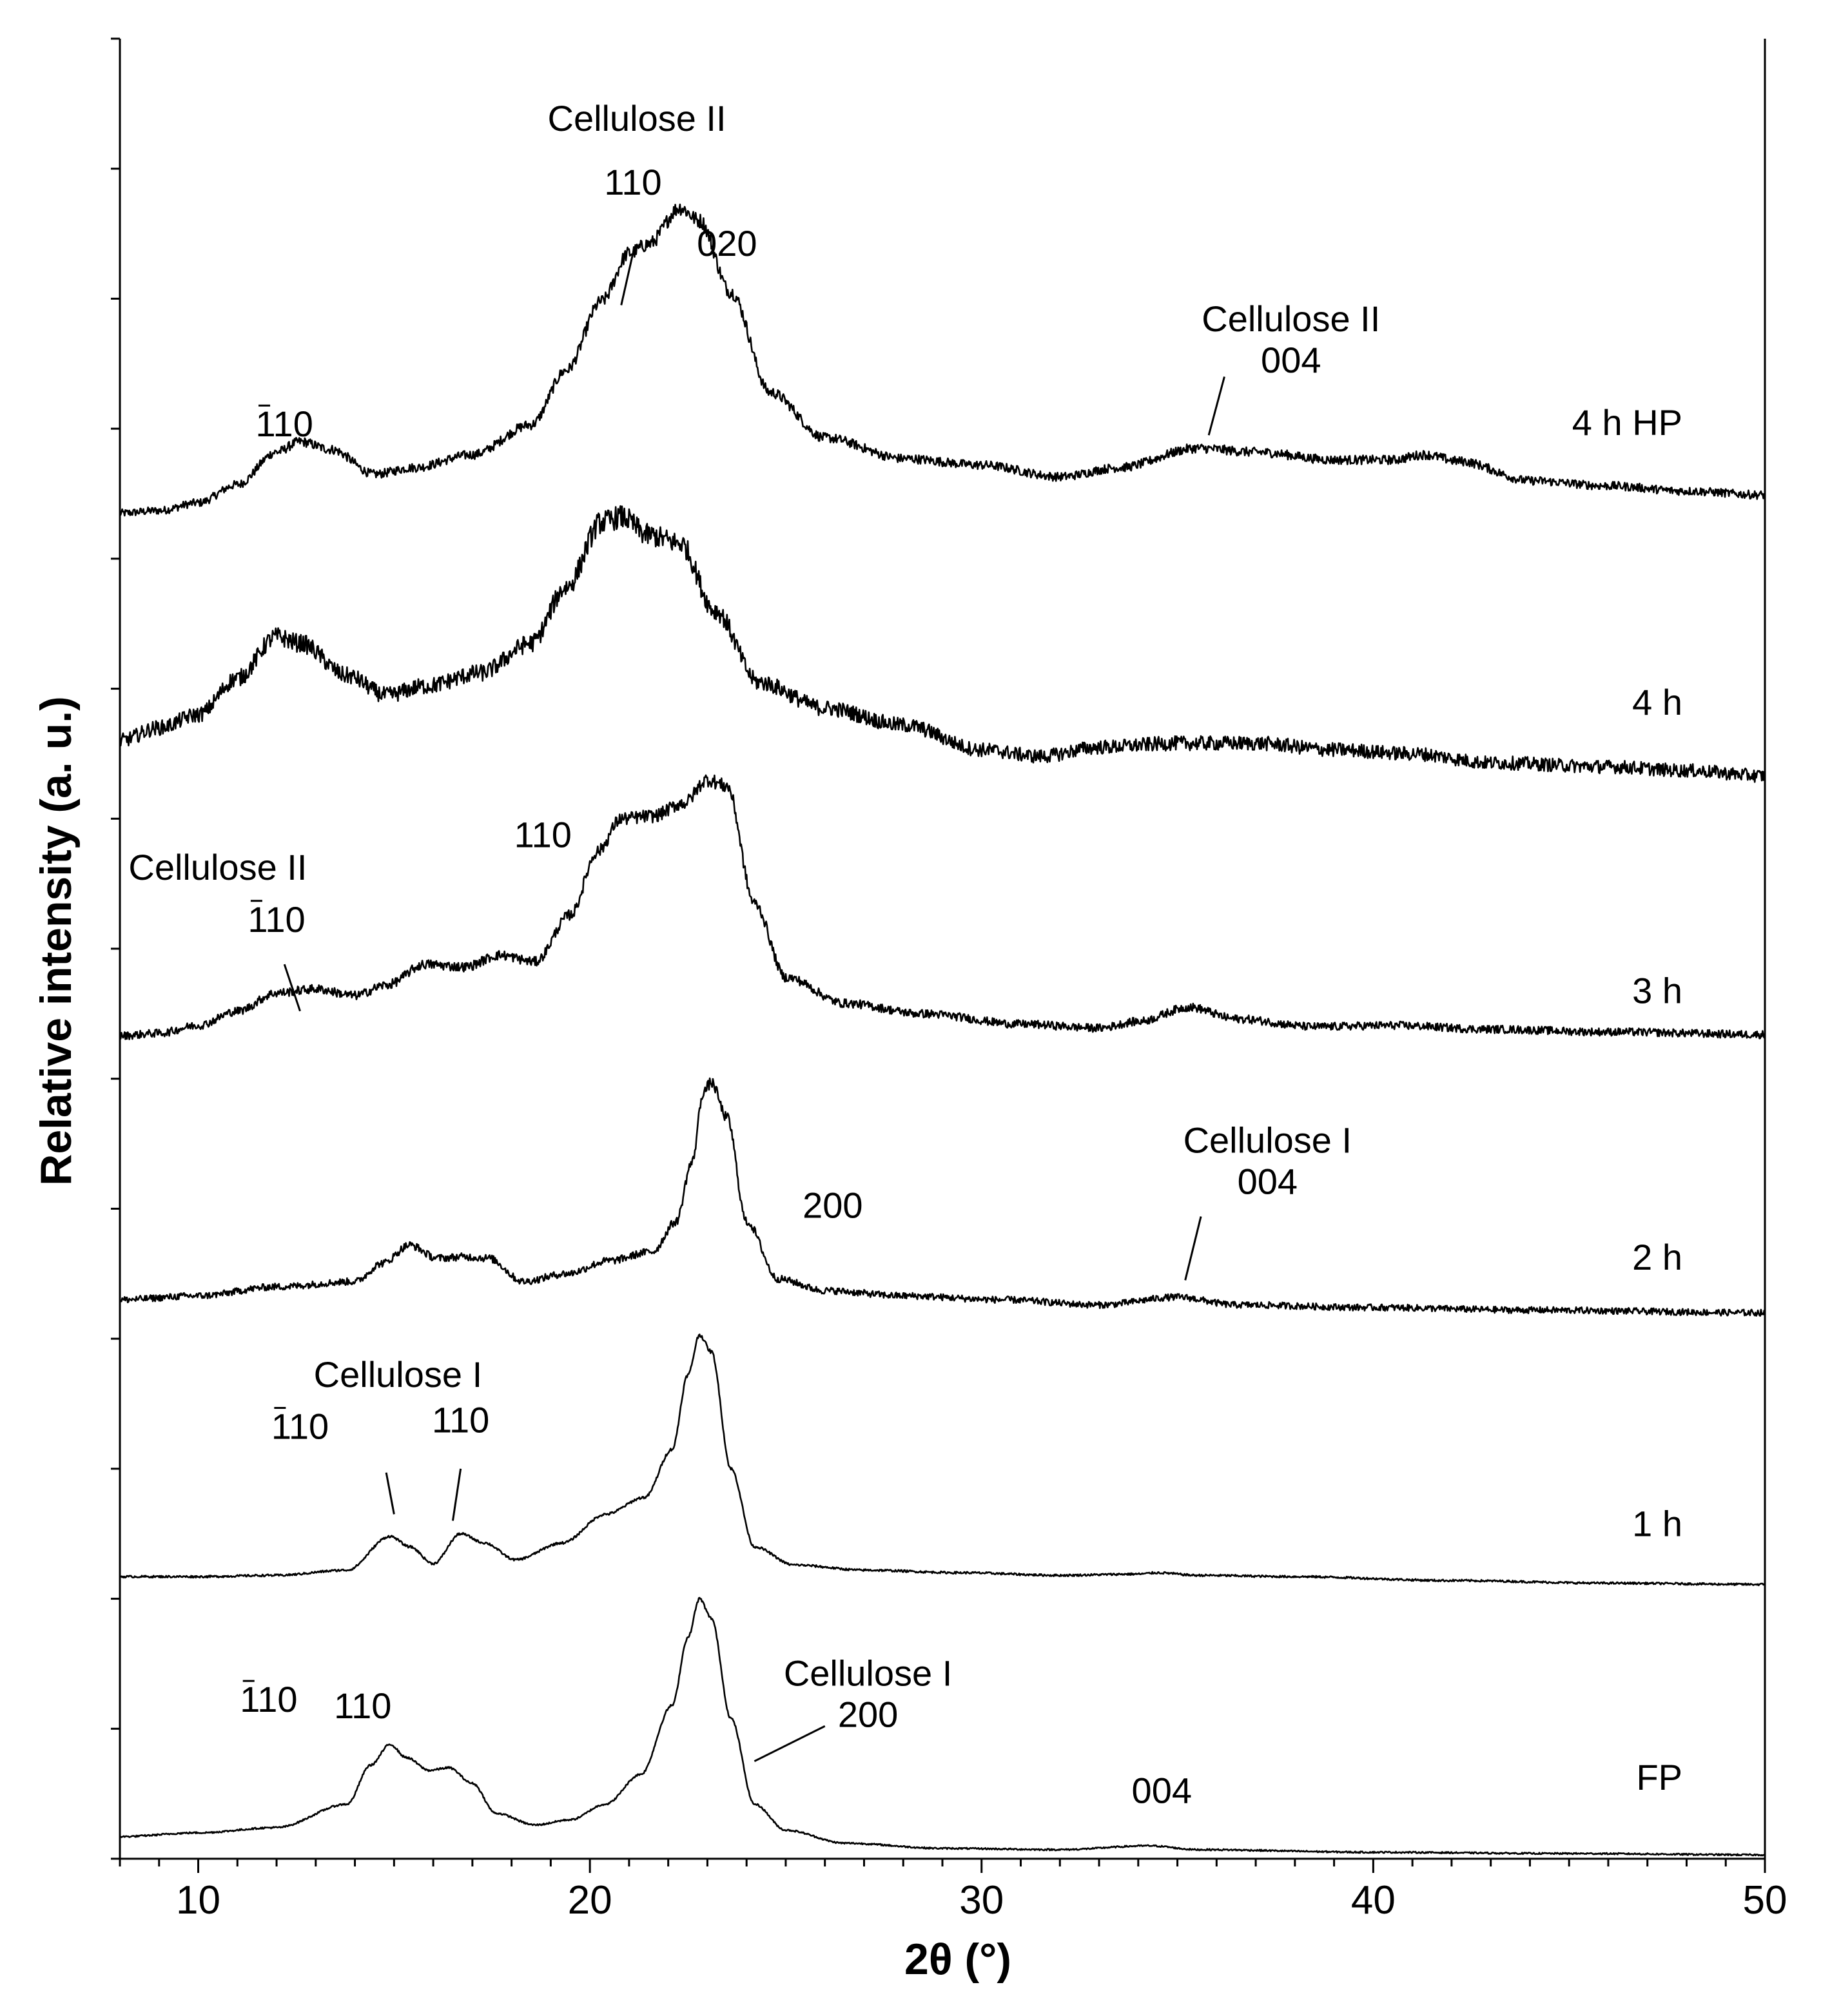 This screenshot has height=2016, width=1821. I want to click on x-tick-label: 40, so click(1374, 1900).